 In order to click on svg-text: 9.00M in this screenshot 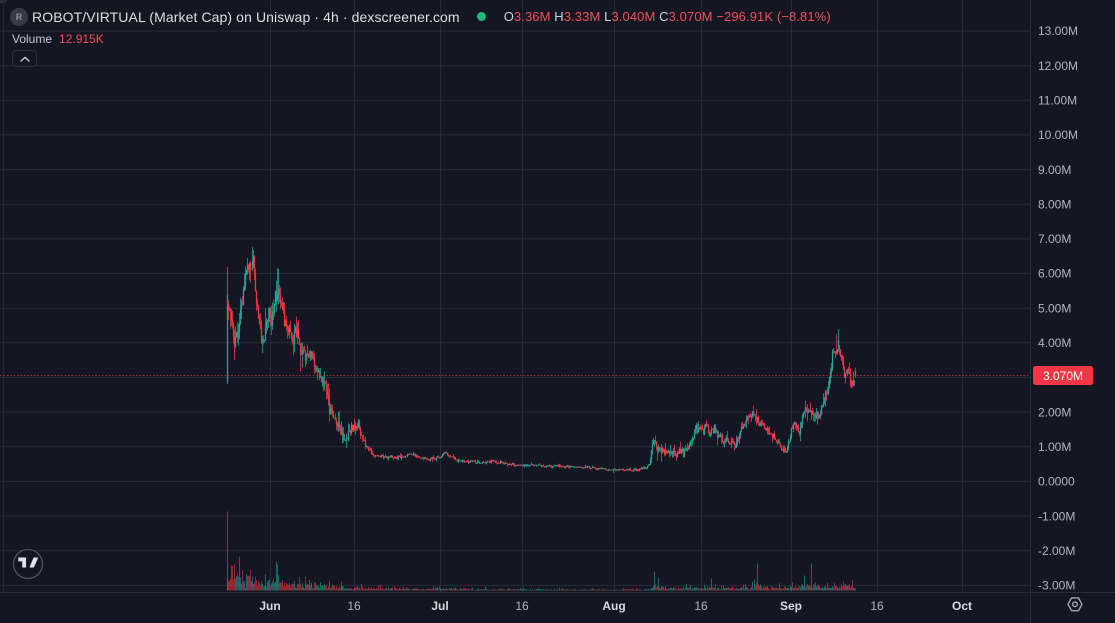, I will do `click(1054, 170)`.